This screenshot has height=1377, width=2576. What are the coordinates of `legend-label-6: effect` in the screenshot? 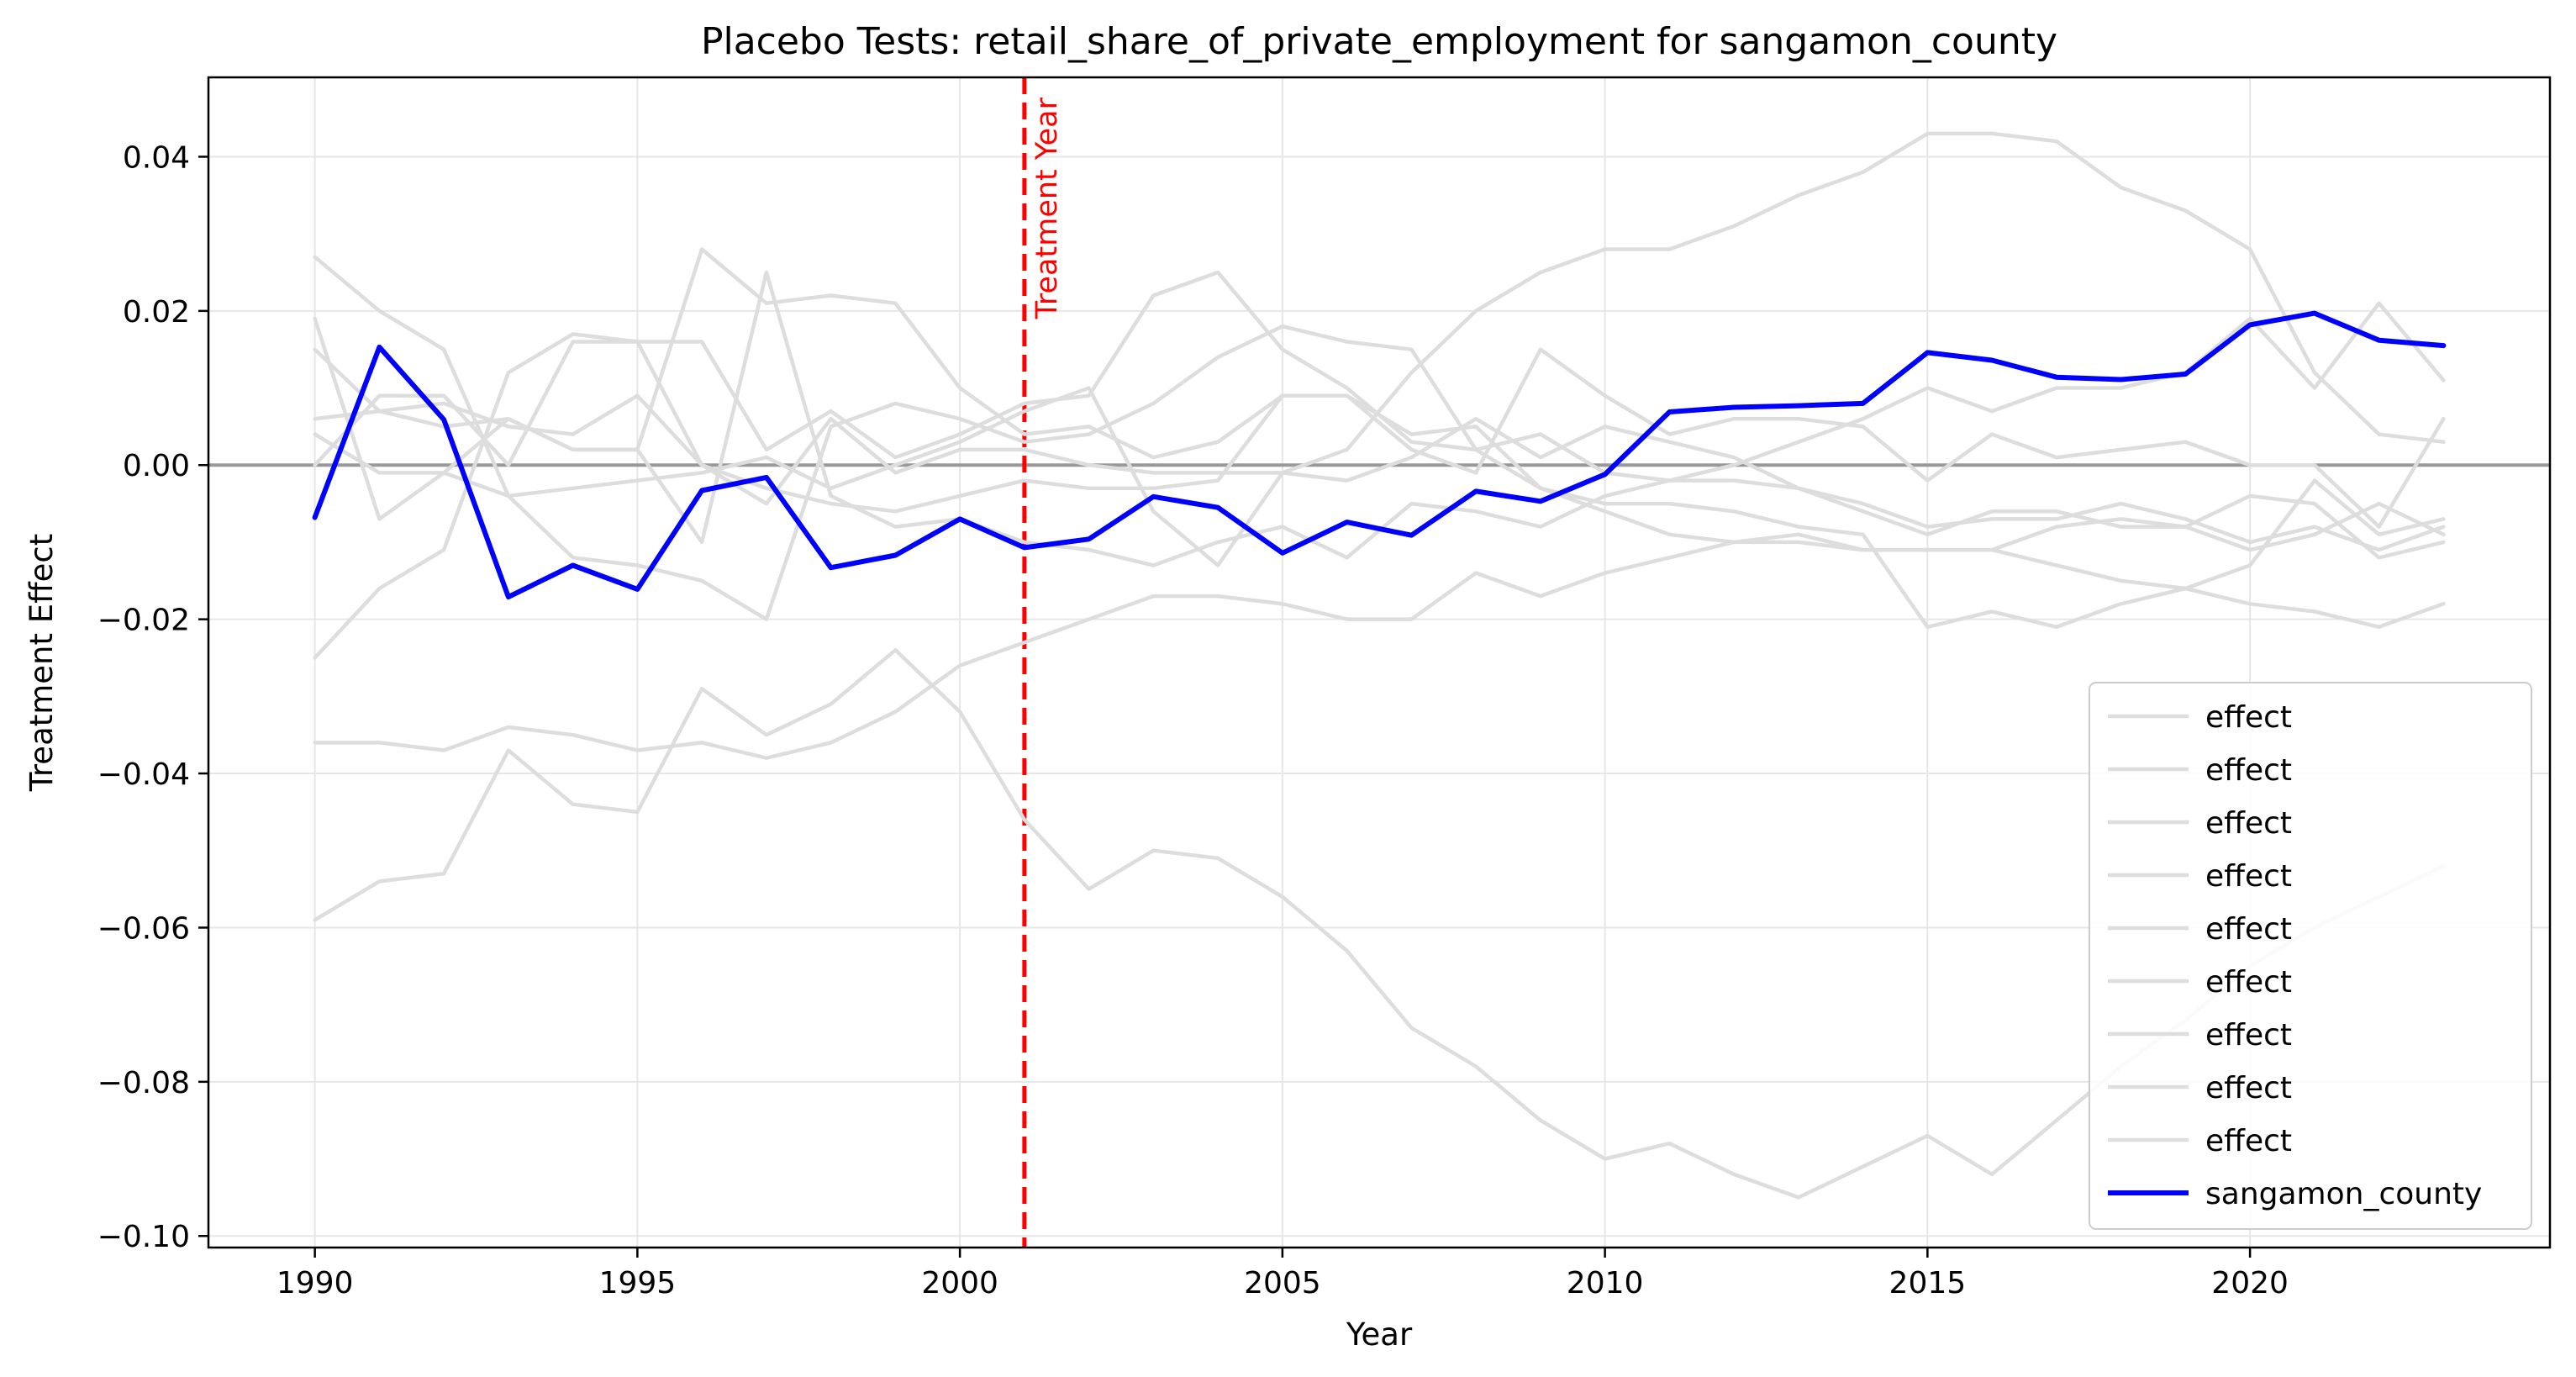 It's located at (2248, 982).